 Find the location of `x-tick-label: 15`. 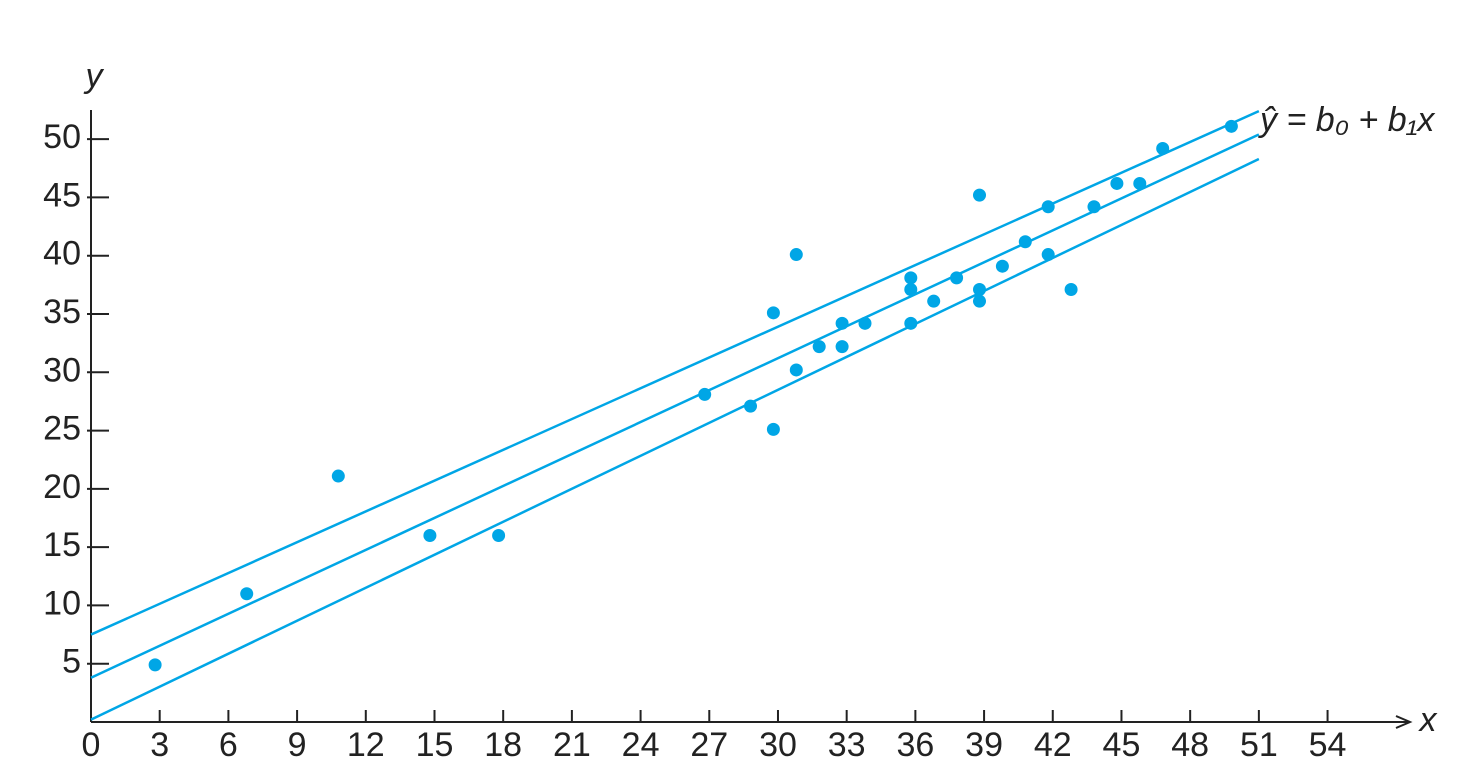

x-tick-label: 15 is located at coordinates (435, 745).